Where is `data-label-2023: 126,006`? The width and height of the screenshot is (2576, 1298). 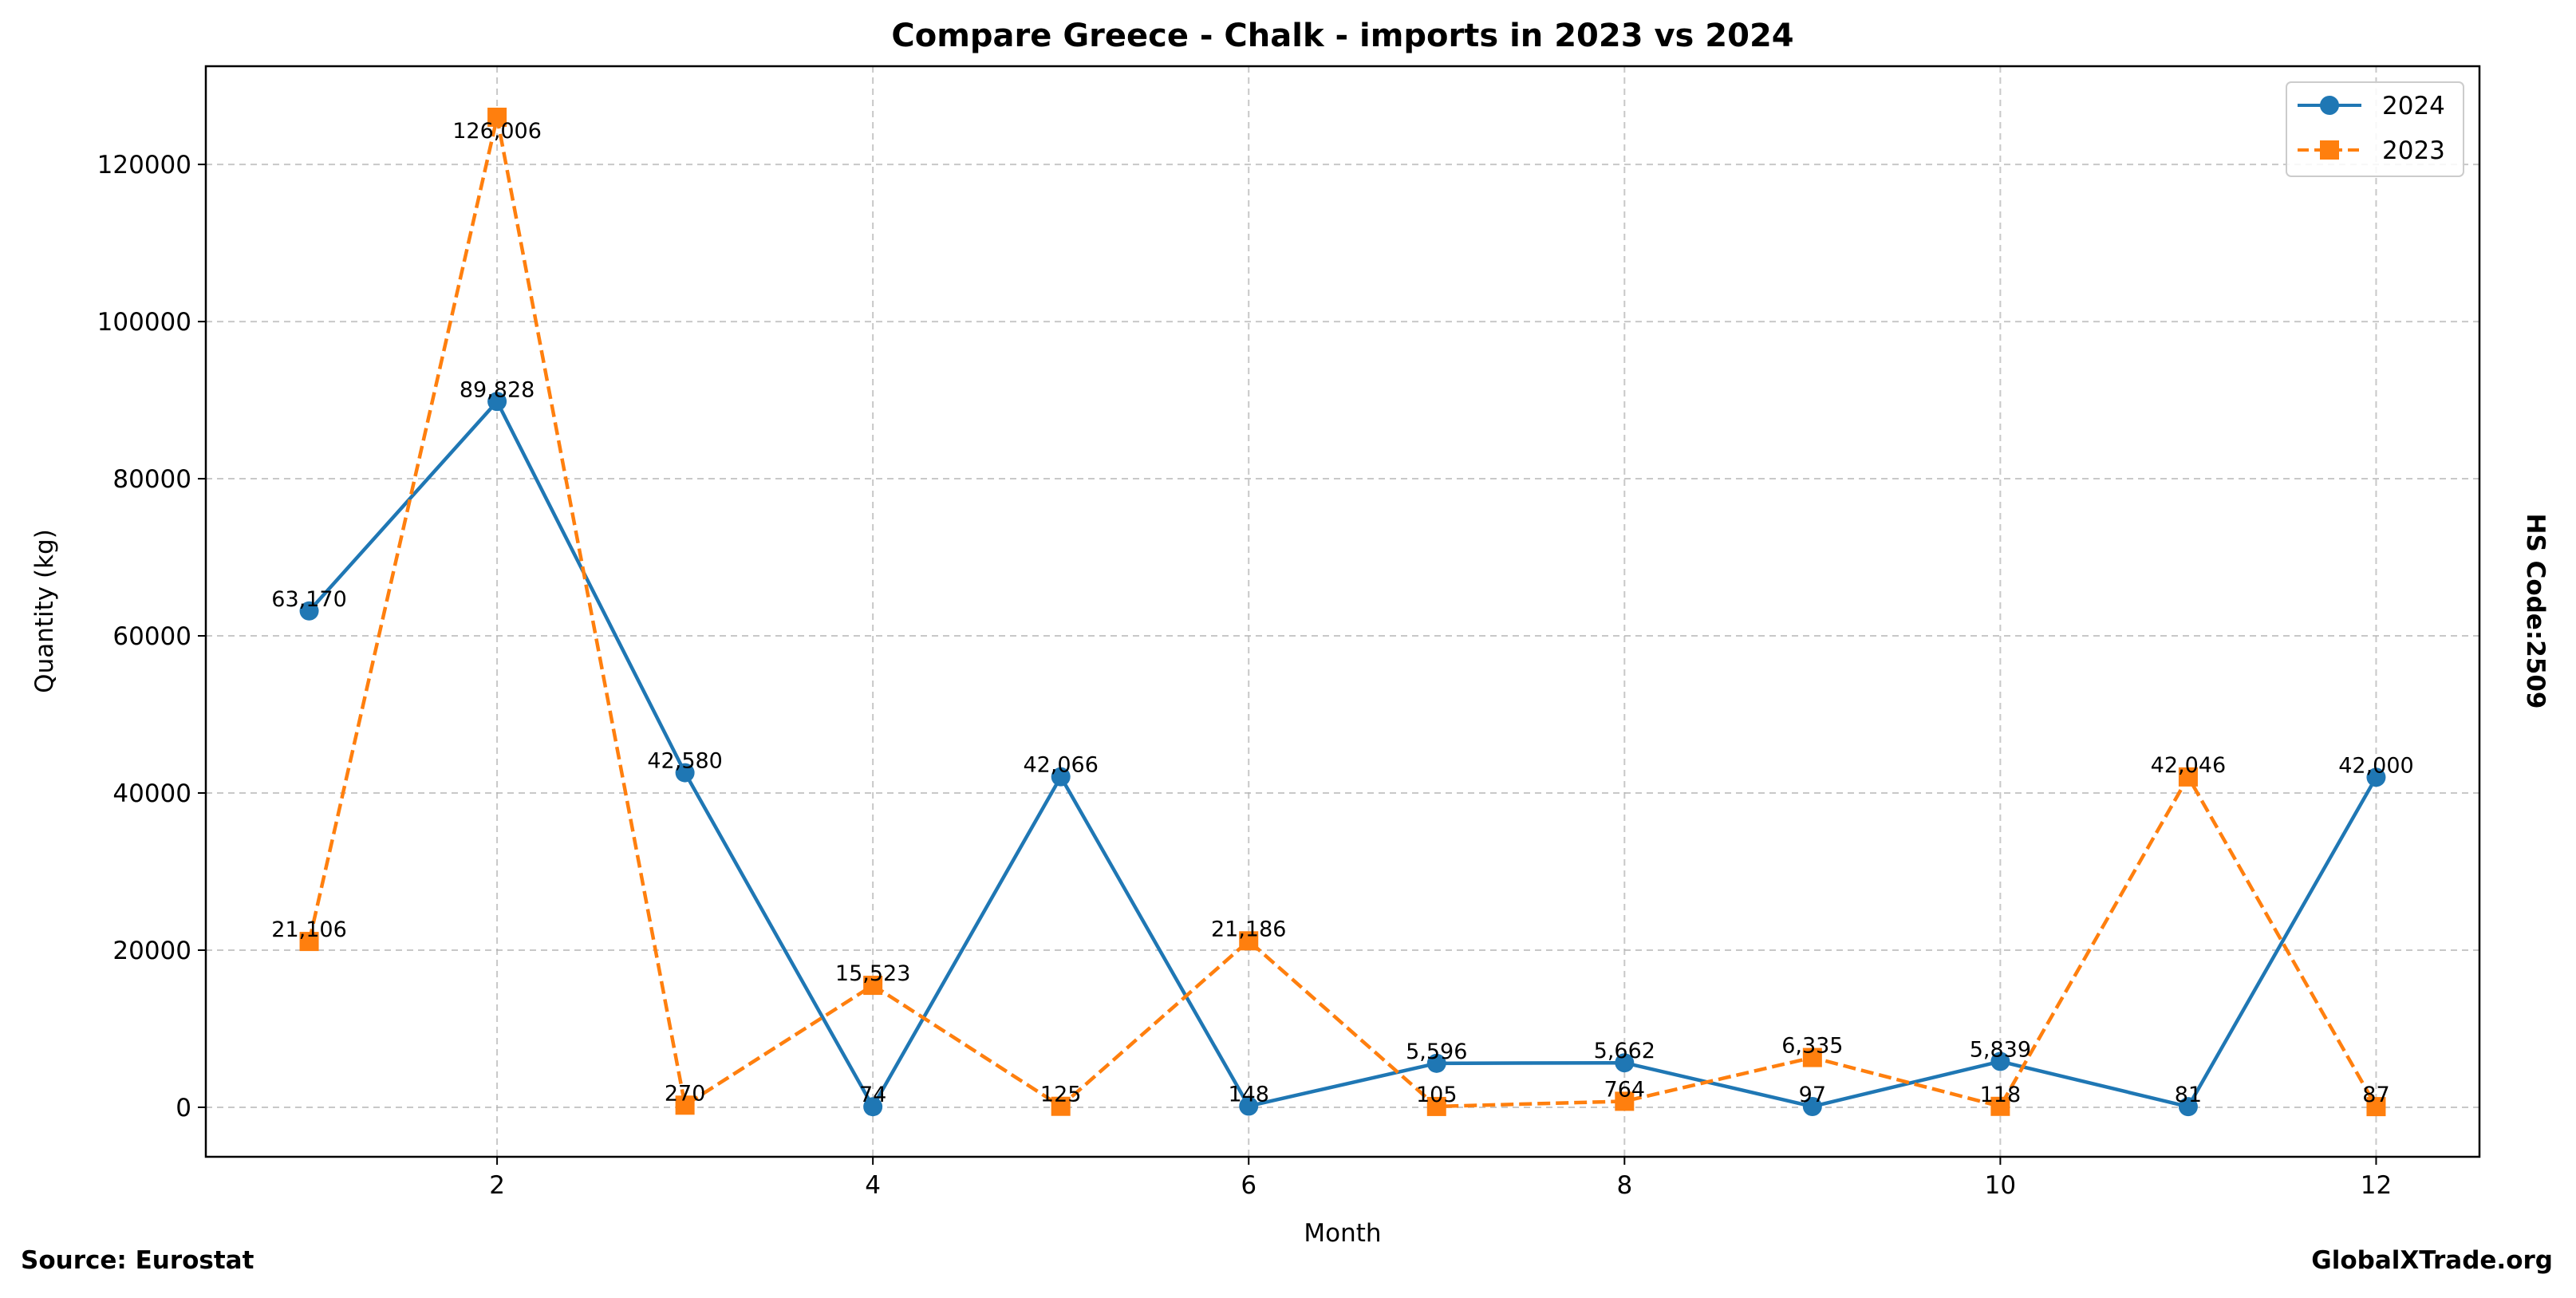
data-label-2023: 126,006 is located at coordinates (497, 131).